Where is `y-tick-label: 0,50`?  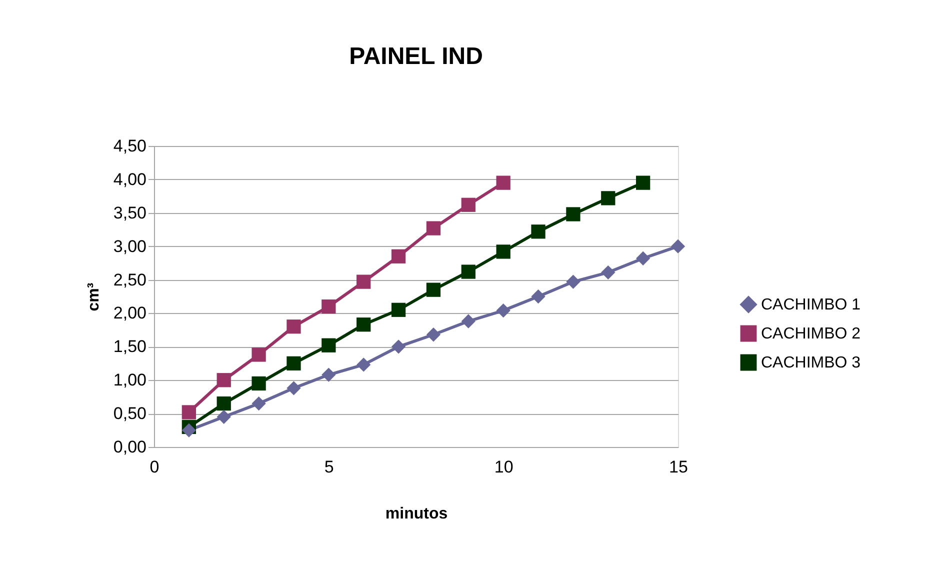
y-tick-label: 0,50 is located at coordinates (129, 414).